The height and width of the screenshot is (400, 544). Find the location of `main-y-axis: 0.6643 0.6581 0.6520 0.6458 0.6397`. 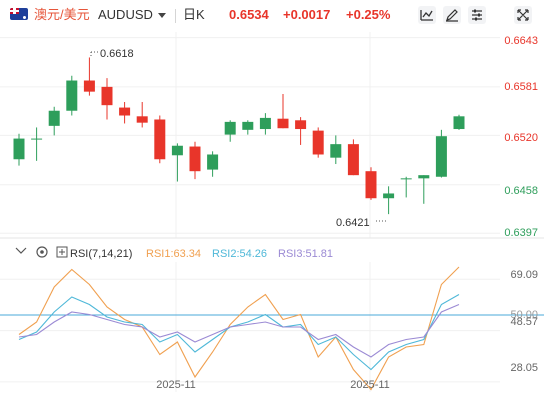

main-y-axis: 0.6643 0.6581 0.6520 0.6458 0.6397 is located at coordinates (521, 137).